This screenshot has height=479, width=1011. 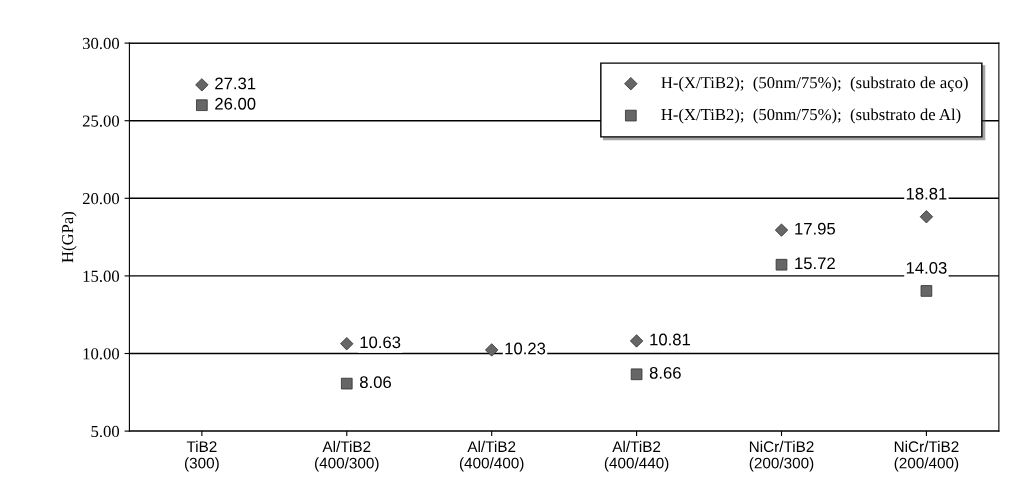 What do you see at coordinates (491, 456) in the screenshot?
I see `x-tick-label: Al/TiB2 (400/400)` at bounding box center [491, 456].